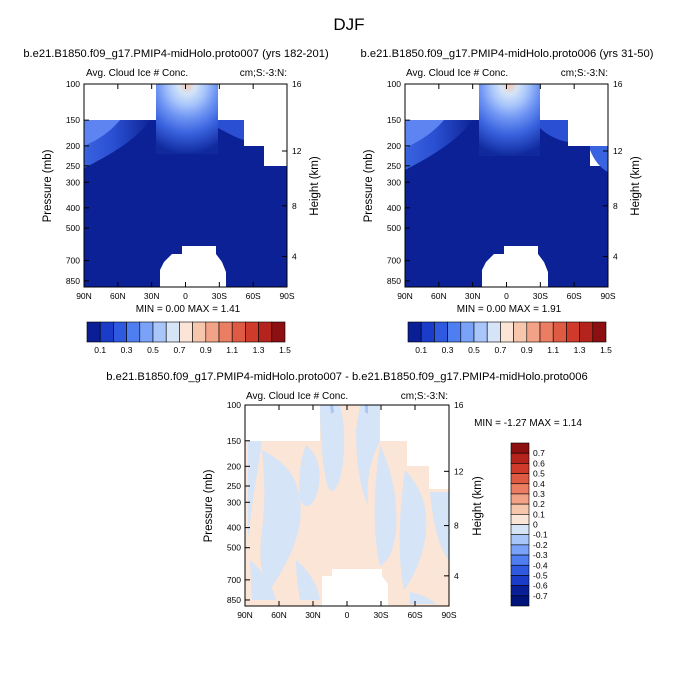  Describe the element at coordinates (394, 208) in the screenshot. I see `panel-2-ytick-label: 400` at that location.